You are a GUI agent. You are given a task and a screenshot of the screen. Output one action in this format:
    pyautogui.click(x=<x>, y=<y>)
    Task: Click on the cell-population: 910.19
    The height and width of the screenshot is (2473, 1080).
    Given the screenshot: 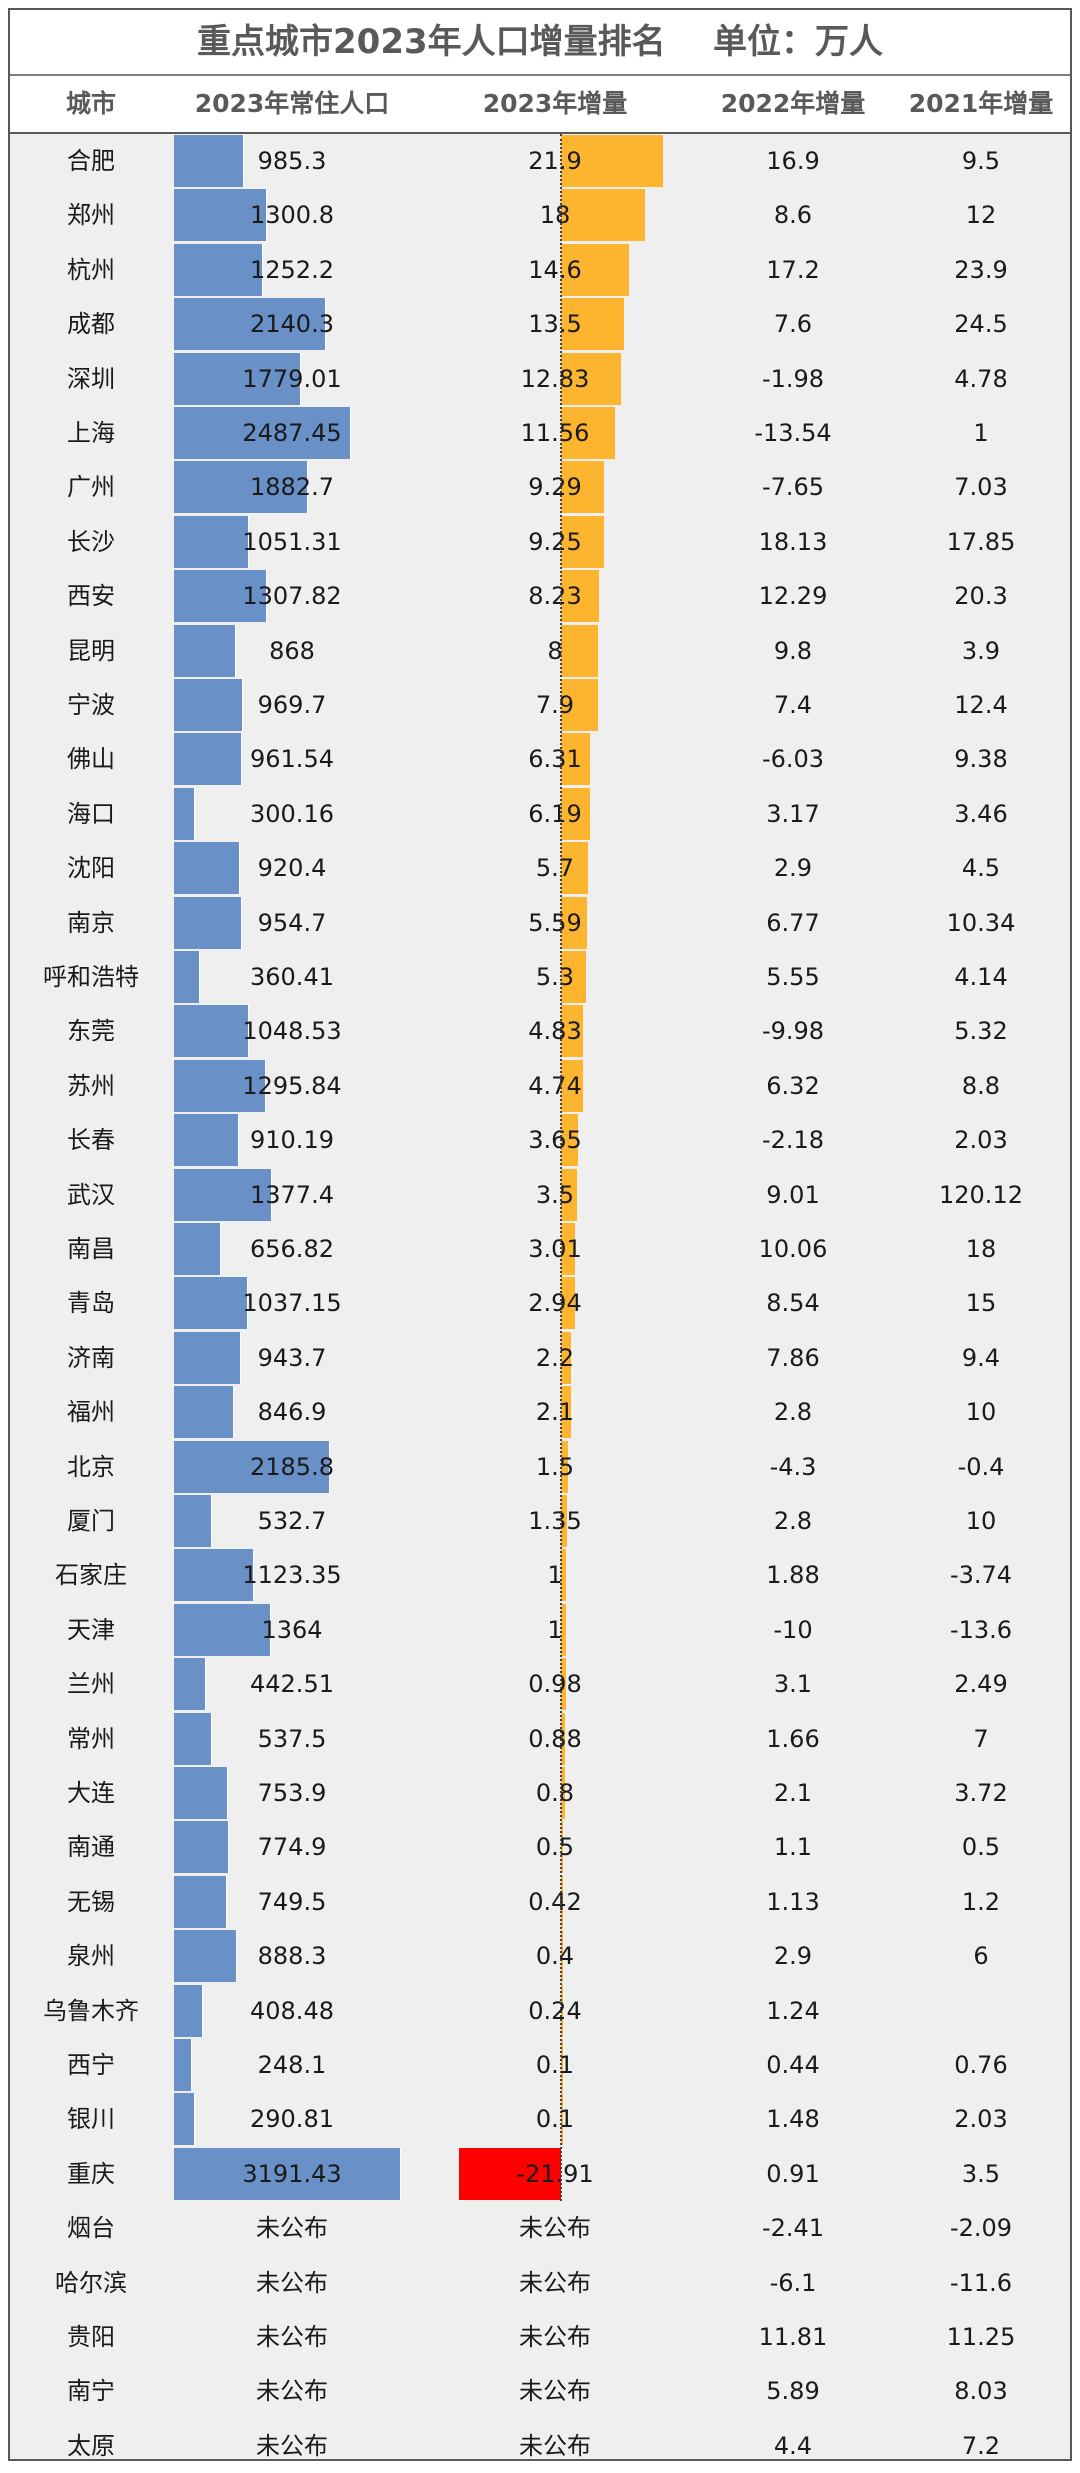 What is the action you would take?
    pyautogui.click(x=292, y=1140)
    